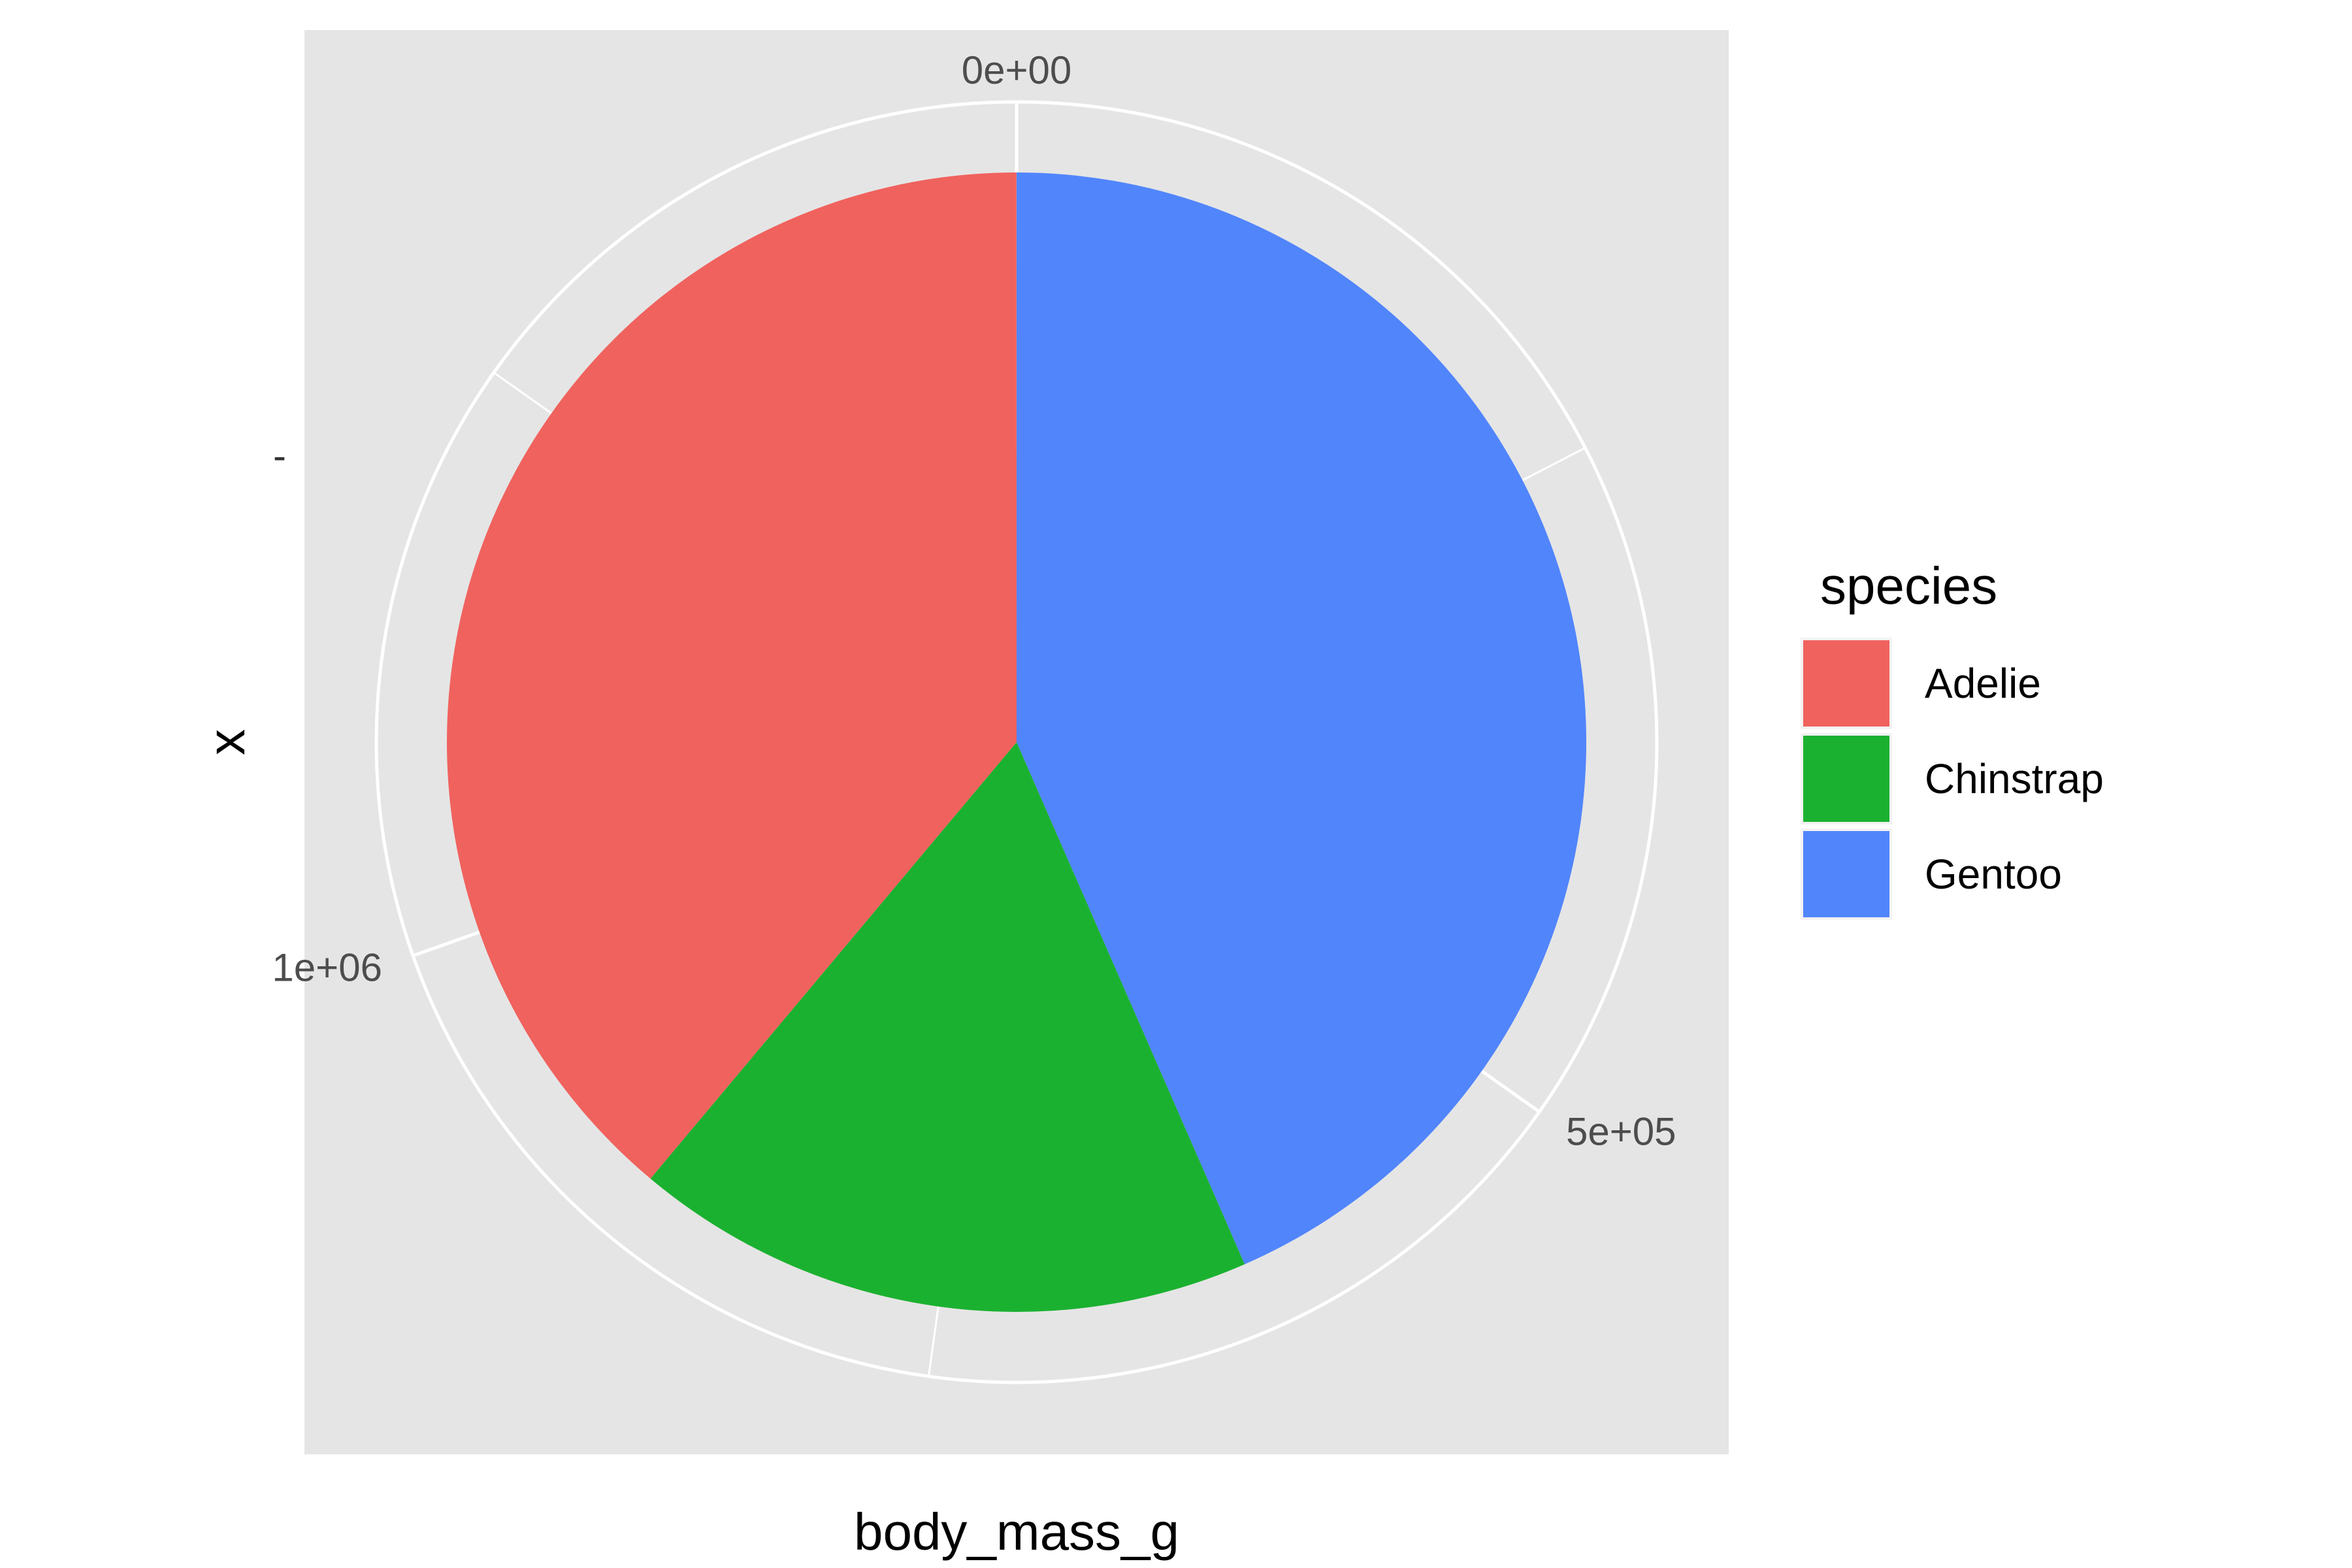 The width and height of the screenshot is (2352, 1568). What do you see at coordinates (1908, 586) in the screenshot?
I see `legend-title: species` at bounding box center [1908, 586].